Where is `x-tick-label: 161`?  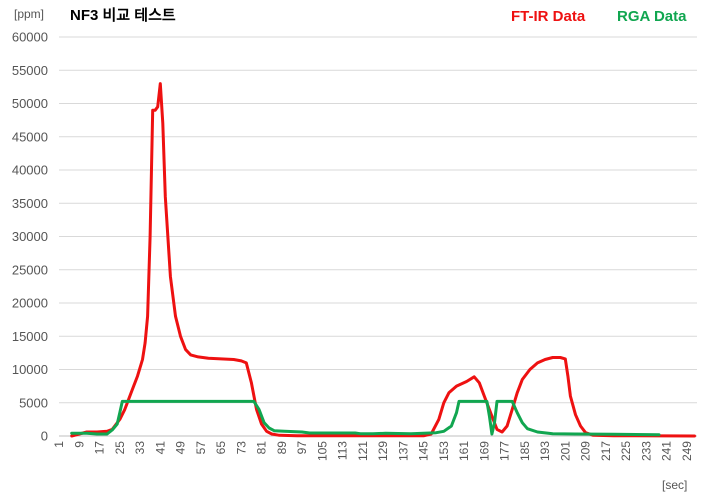
x-tick-label: 161 is located at coordinates (464, 451).